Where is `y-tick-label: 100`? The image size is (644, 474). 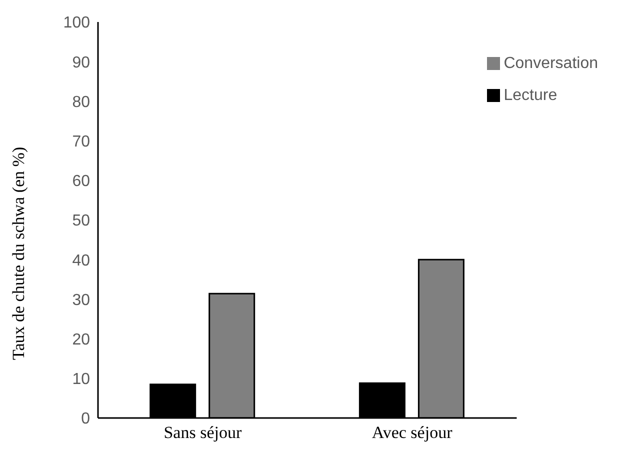 y-tick-label: 100 is located at coordinates (76, 23).